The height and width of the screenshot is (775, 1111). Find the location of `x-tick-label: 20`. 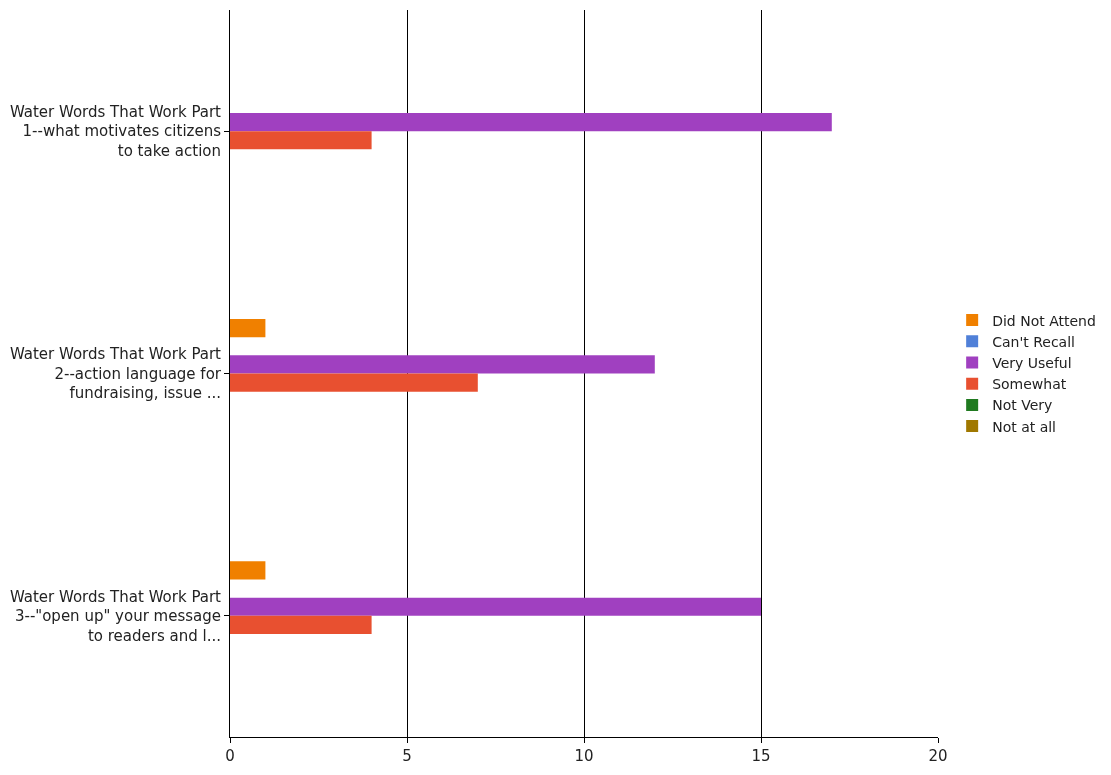

x-tick-label: 20 is located at coordinates (938, 756).